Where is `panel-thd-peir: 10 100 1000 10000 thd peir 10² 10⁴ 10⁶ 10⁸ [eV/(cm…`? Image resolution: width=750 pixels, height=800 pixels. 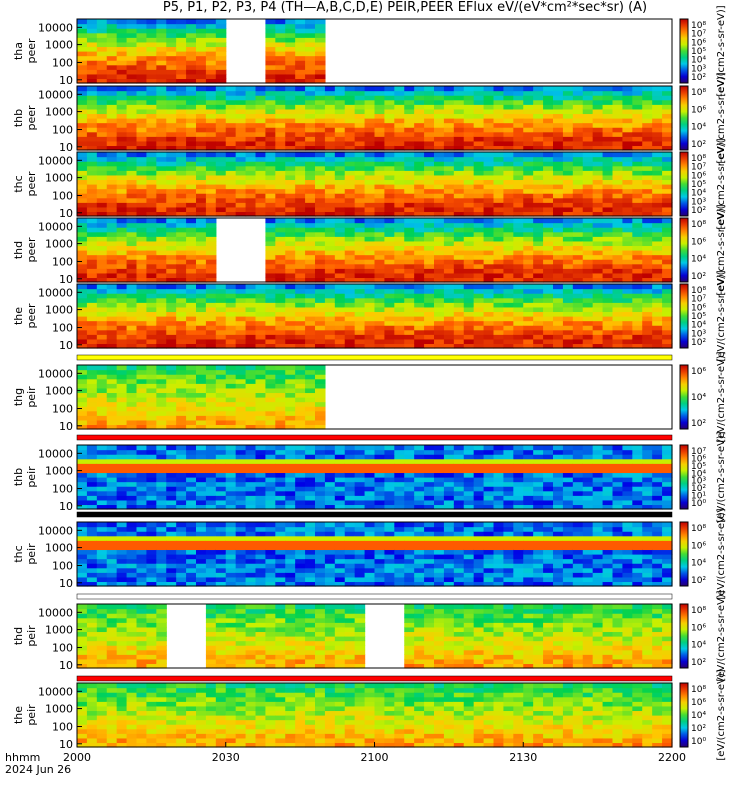 panel-thd-peir: 10 100 1000 10000 thd peir 10² 10⁴ 10⁶ 10⁸ [eV/(cm… is located at coordinates (369, 635).